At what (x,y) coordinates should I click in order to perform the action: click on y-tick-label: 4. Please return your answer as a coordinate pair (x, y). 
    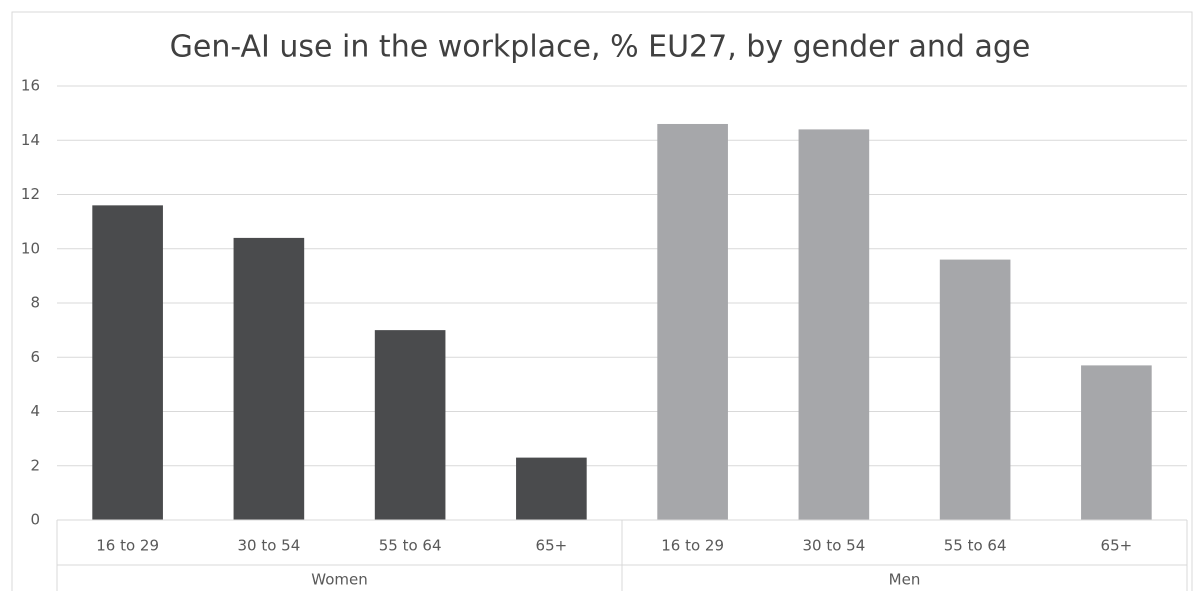
    Looking at the image, I should click on (35, 411).